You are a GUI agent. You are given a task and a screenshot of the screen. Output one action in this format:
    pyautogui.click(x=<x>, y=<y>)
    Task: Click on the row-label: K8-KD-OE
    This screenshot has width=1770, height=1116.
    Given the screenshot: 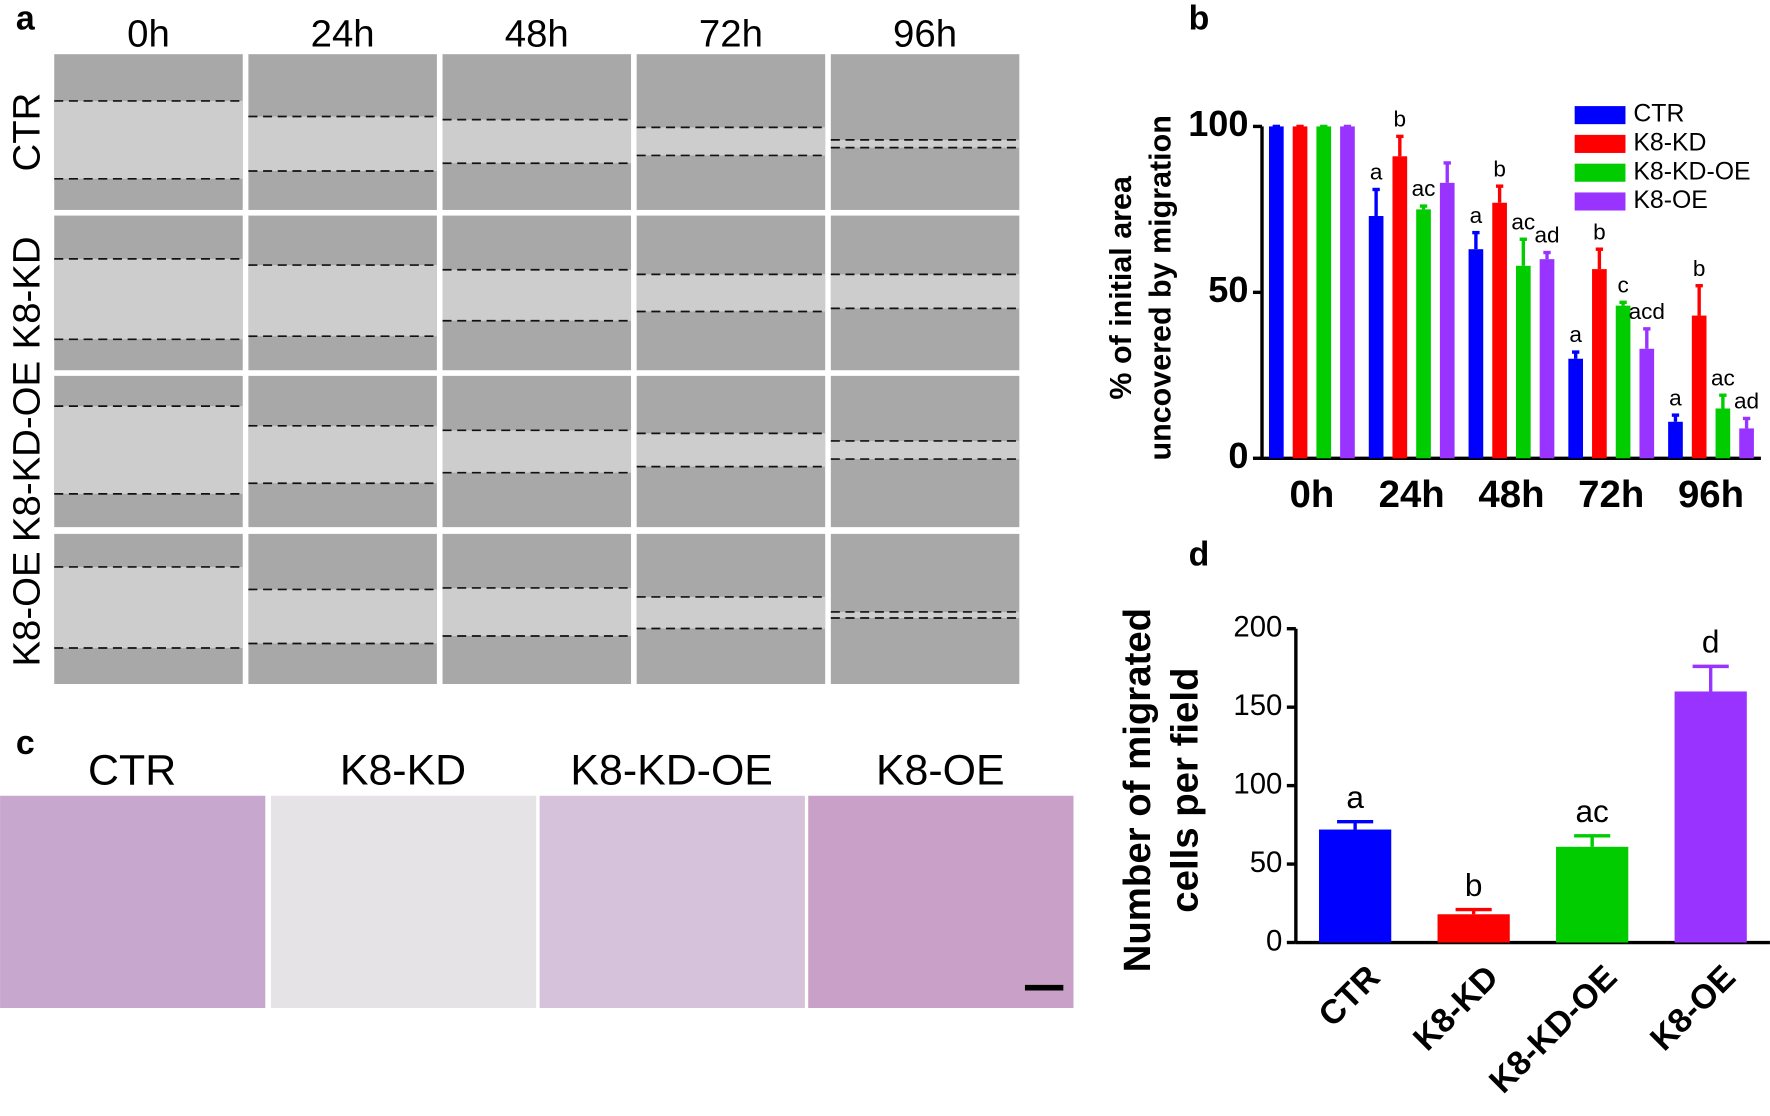 What is the action you would take?
    pyautogui.click(x=27, y=451)
    